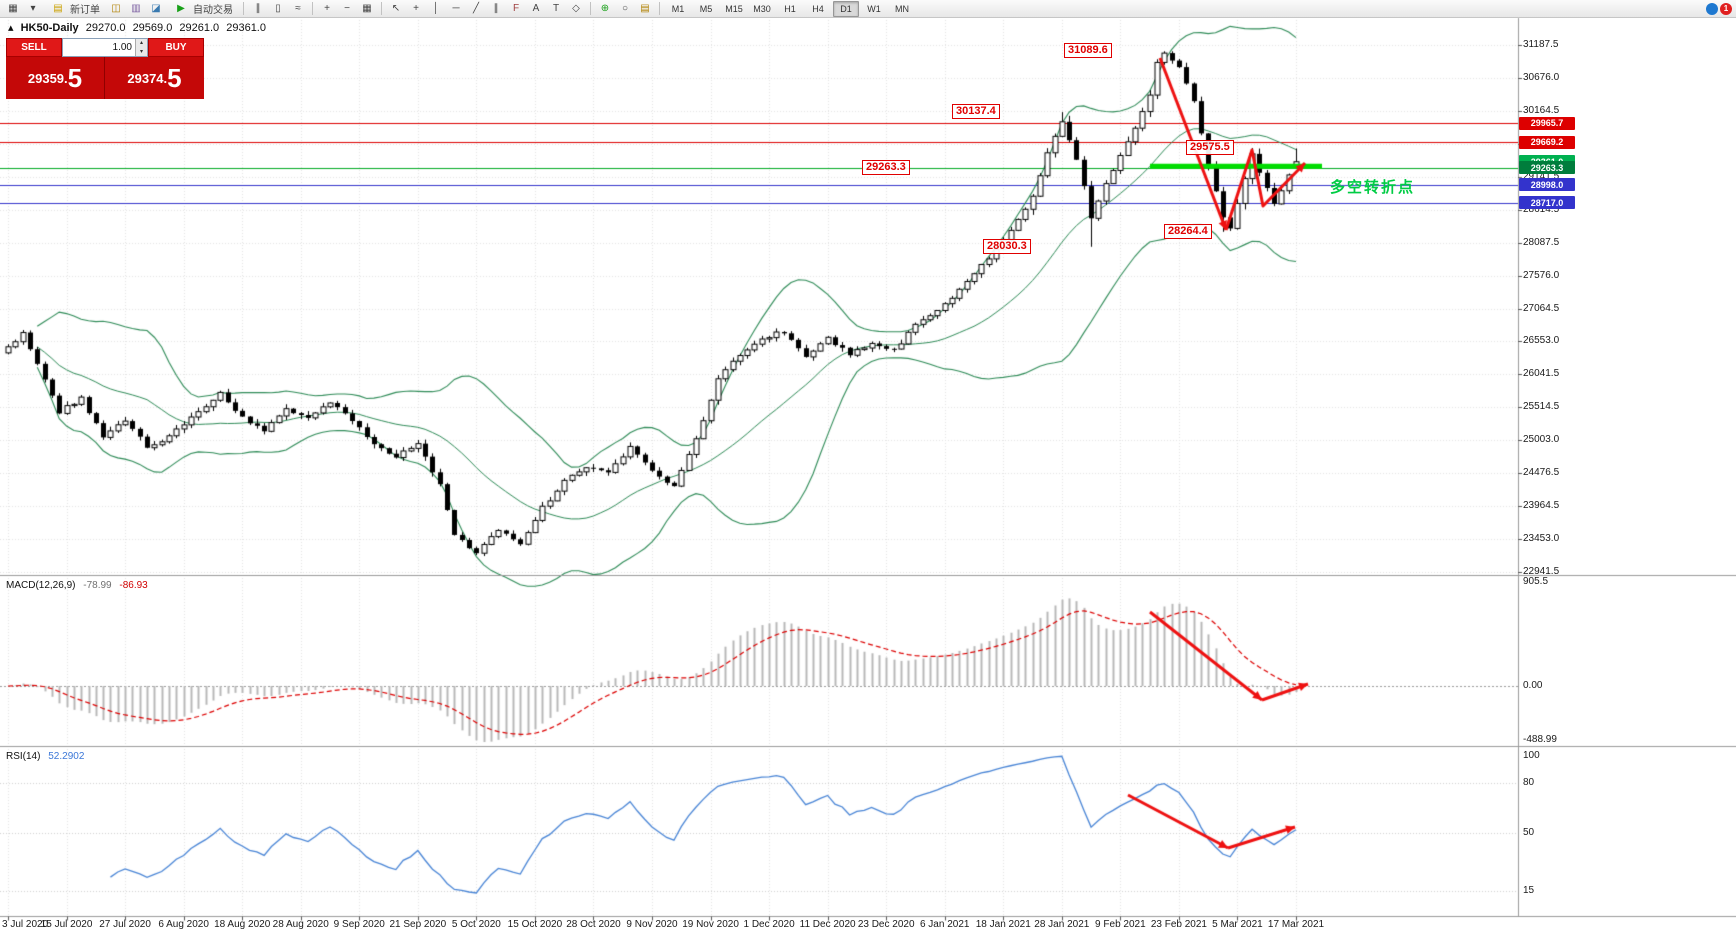  I want to click on auto-trading-button: ▶ 自动交易, so click(202, 8).